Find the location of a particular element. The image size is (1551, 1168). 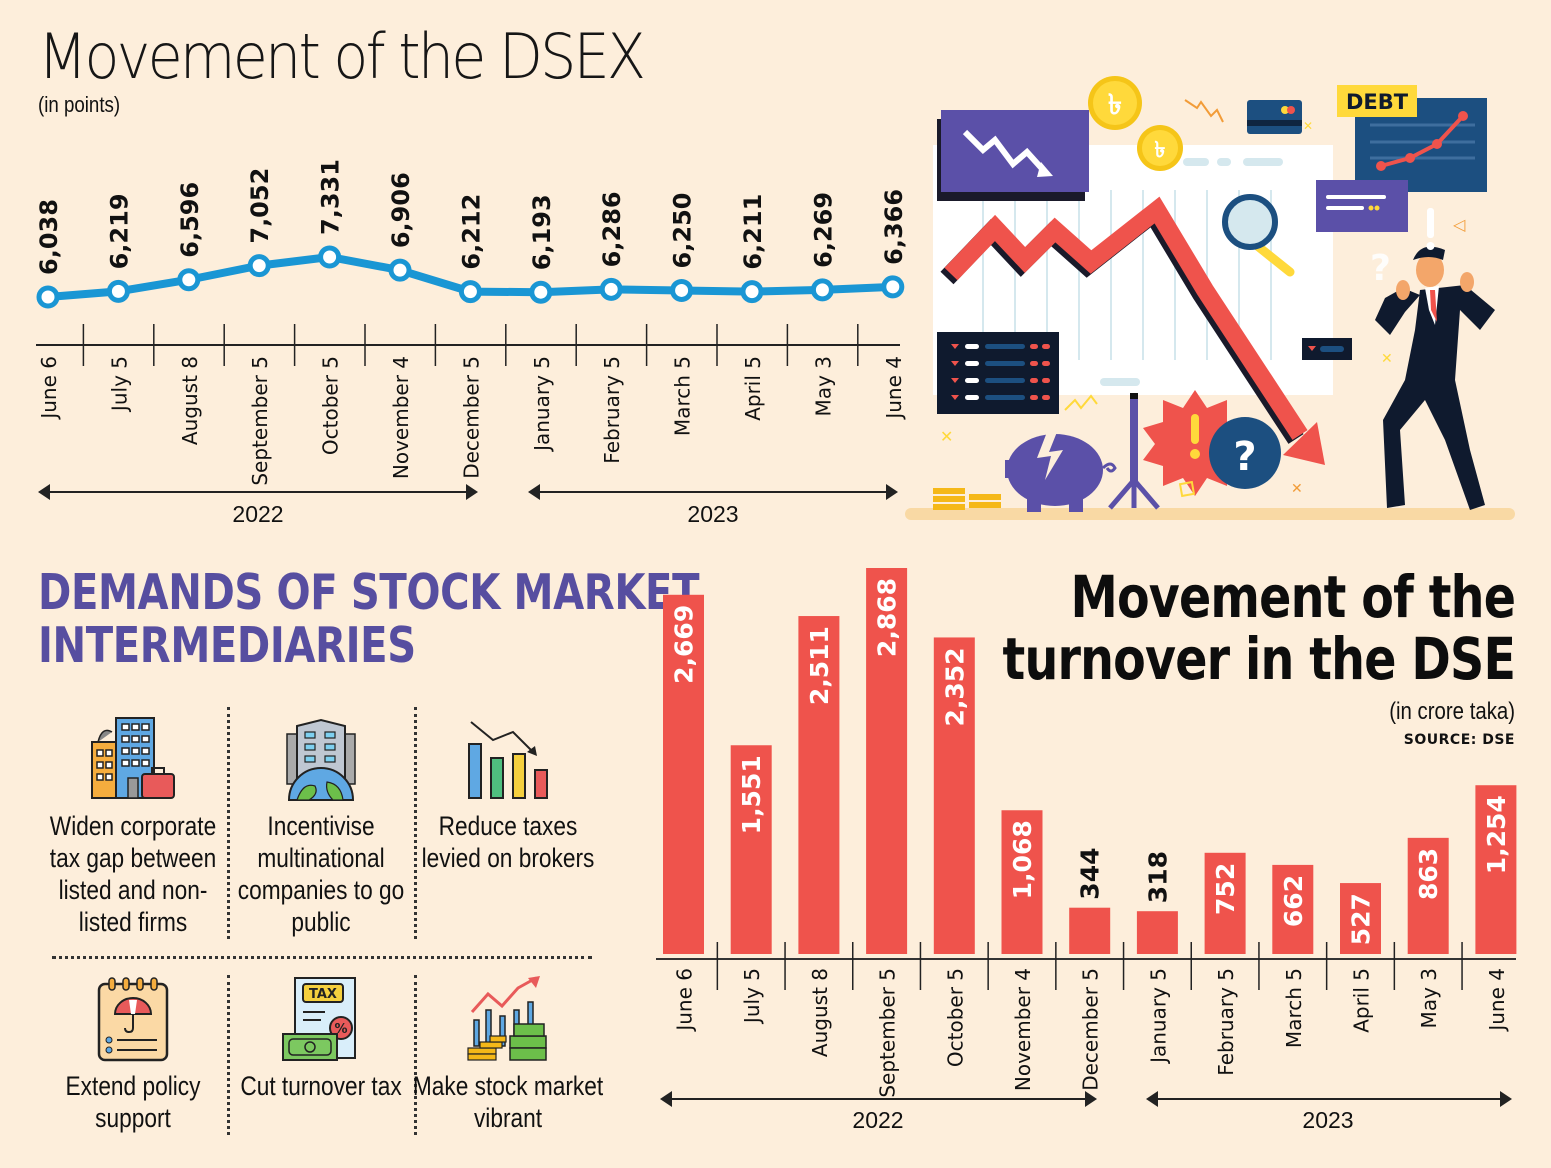

dsex-x-label: January 5 is located at coordinates (542, 404).